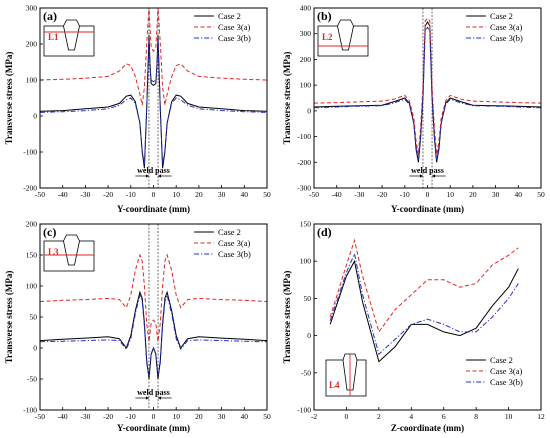 The height and width of the screenshot is (438, 550). I want to click on weld-section-inset: L1, so click(69, 38).